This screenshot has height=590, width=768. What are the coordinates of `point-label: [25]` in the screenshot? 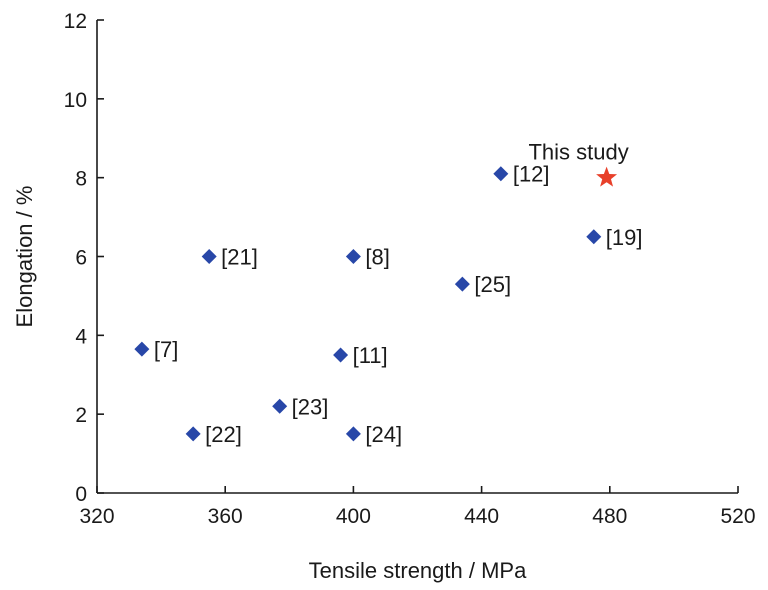 It's located at (492, 284).